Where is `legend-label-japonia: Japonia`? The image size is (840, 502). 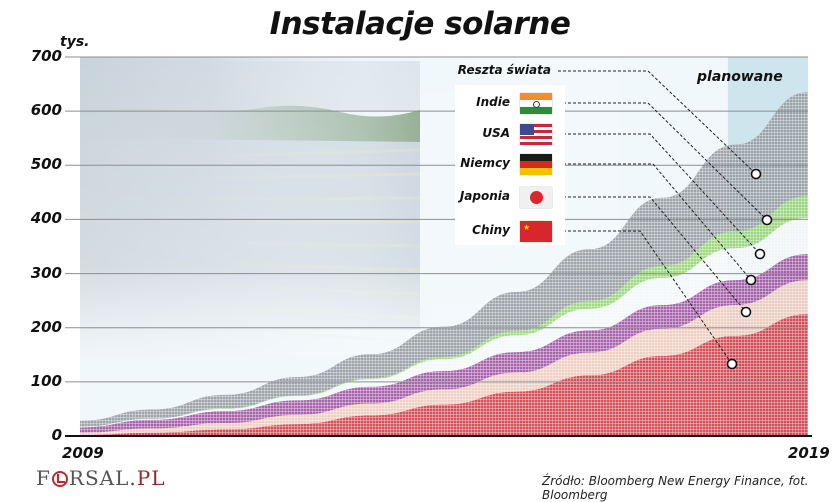 legend-label-japonia: Japonia is located at coordinates (484, 196).